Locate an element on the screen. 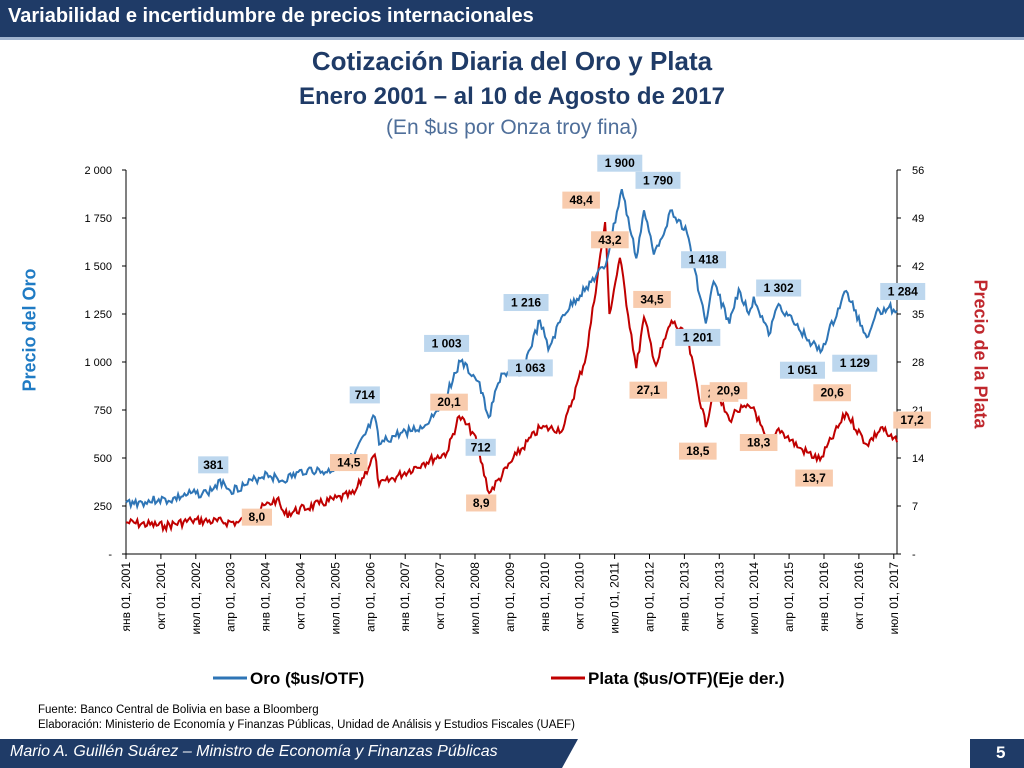  silver-value-label: 17,2 is located at coordinates (912, 420).